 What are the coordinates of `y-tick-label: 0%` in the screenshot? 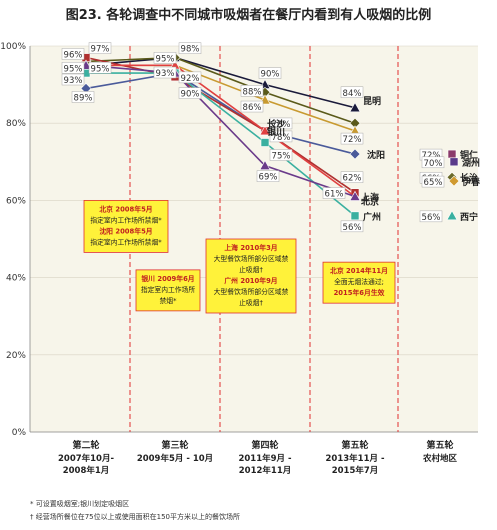 It's located at (19, 433).